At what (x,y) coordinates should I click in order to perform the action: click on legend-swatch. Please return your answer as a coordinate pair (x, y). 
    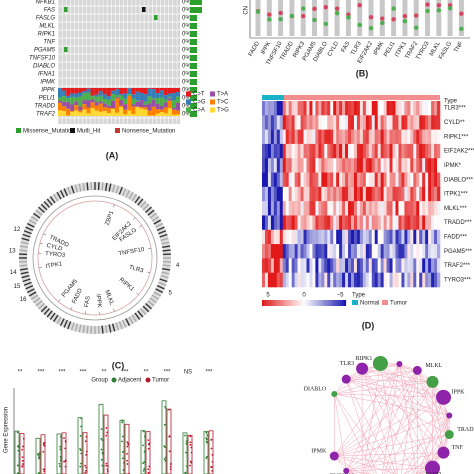
    Looking at the image, I should click on (385, 302).